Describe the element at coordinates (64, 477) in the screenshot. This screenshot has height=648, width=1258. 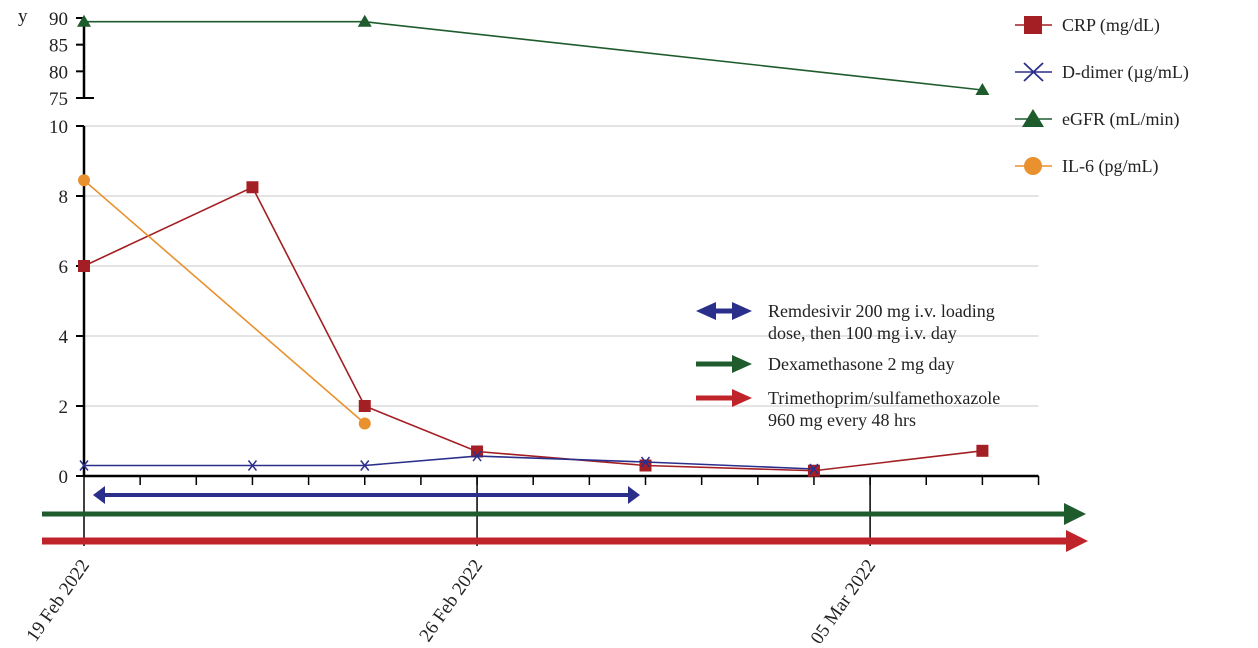
I see `y-tick-label: 0` at that location.